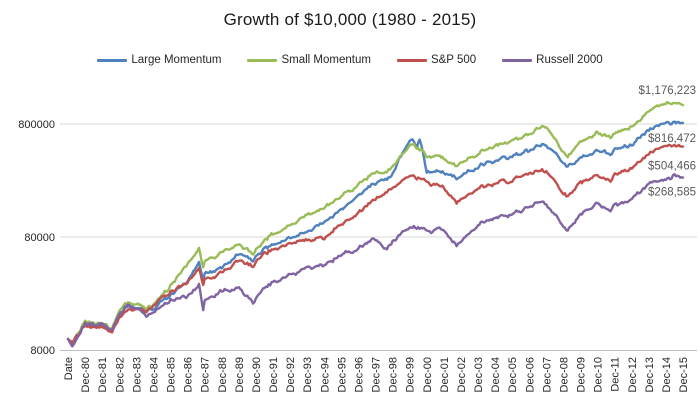 The width and height of the screenshot is (700, 407). I want to click on x-tick-label: Dec-92, so click(291, 374).